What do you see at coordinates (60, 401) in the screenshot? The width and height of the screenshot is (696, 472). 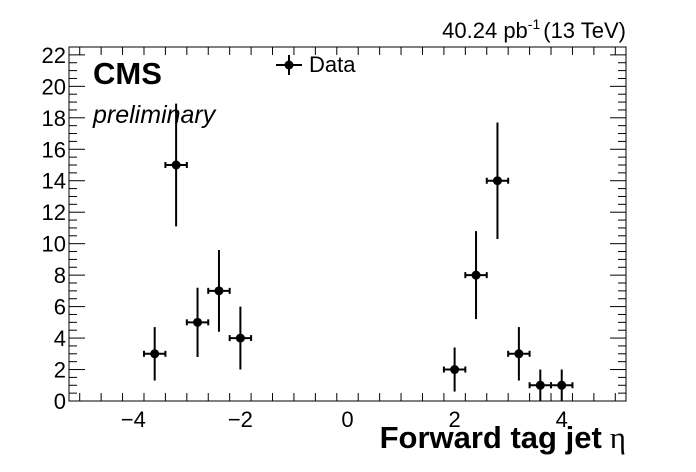 I see `y-tick-label: 0` at bounding box center [60, 401].